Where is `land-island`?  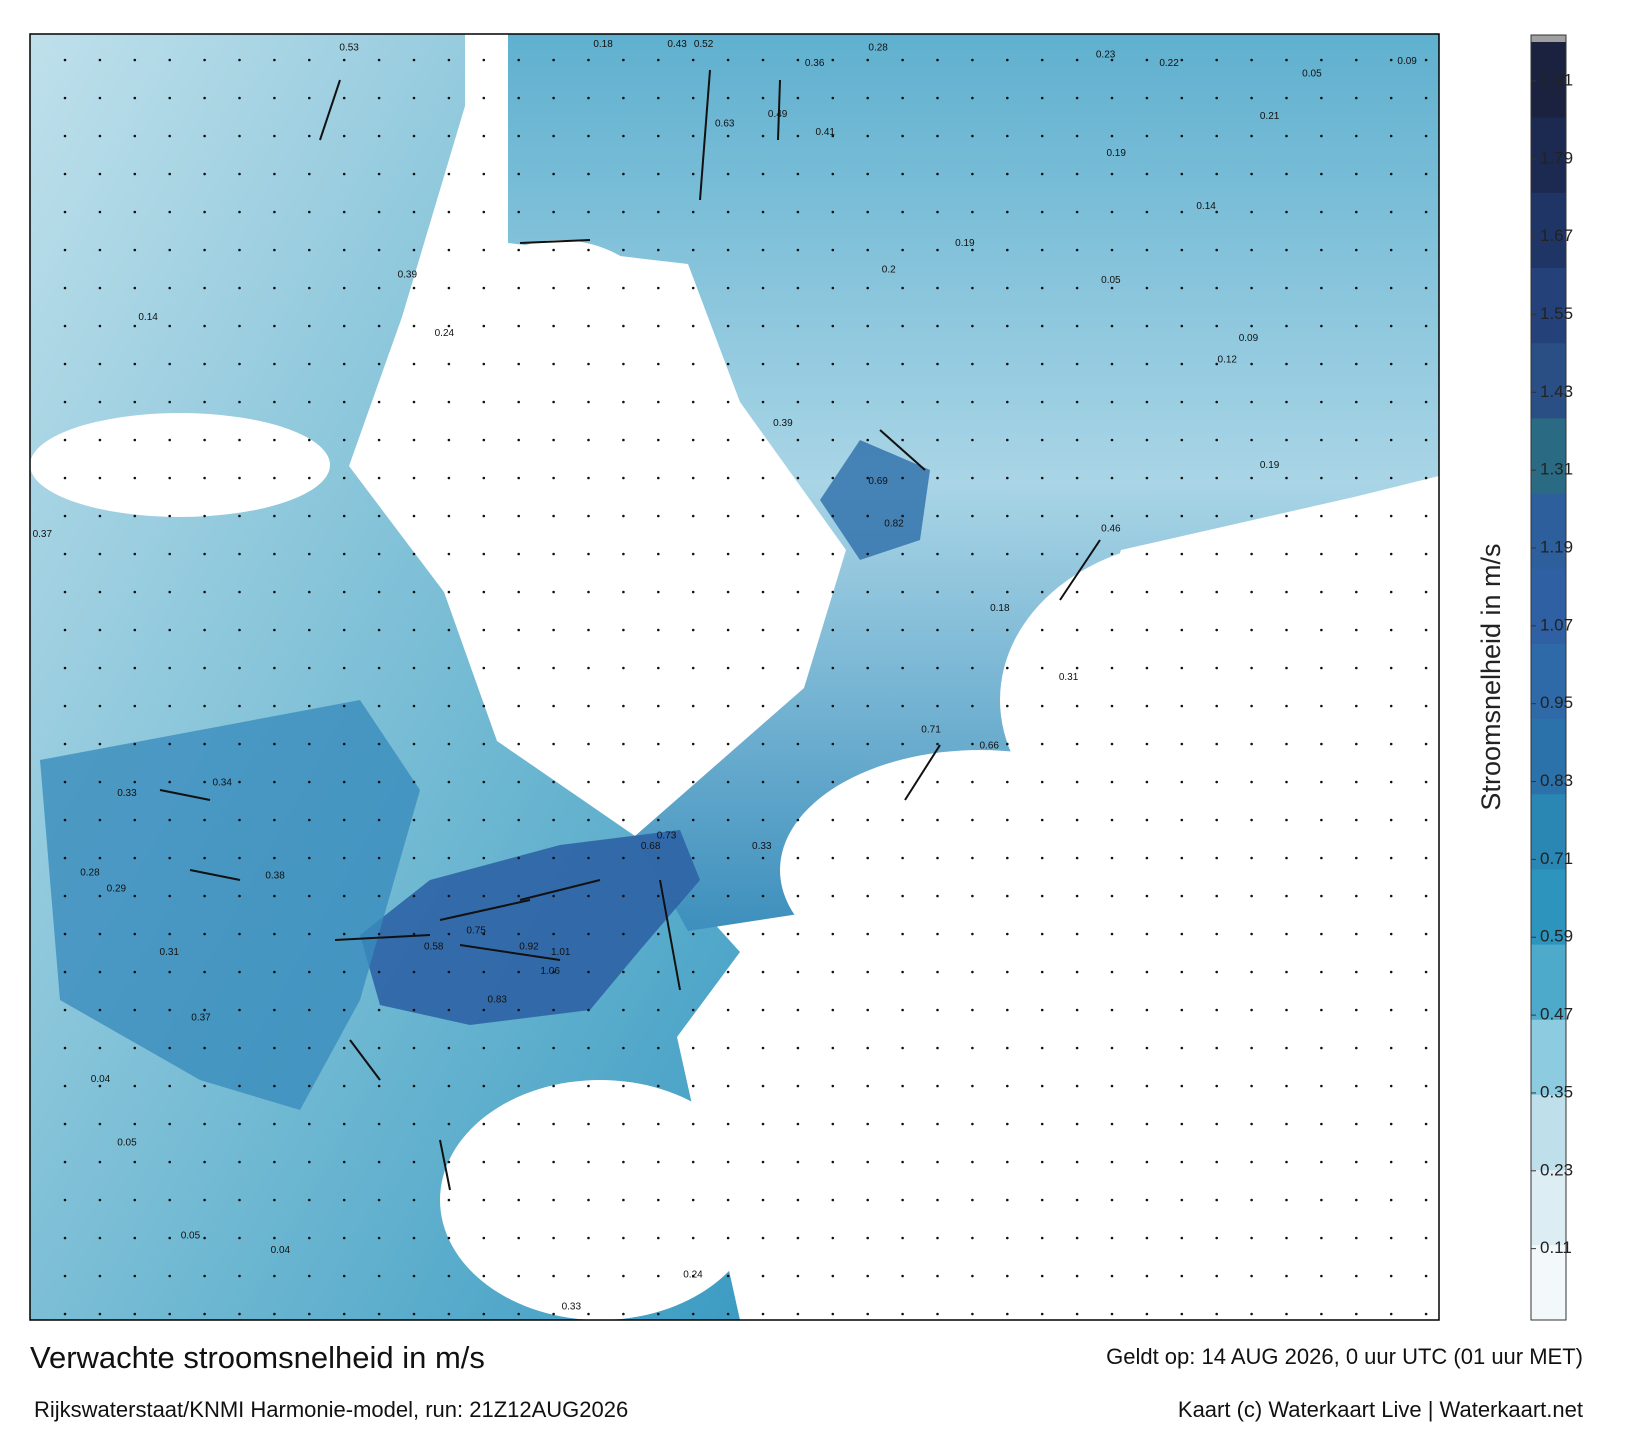
land-island is located at coordinates (180, 465).